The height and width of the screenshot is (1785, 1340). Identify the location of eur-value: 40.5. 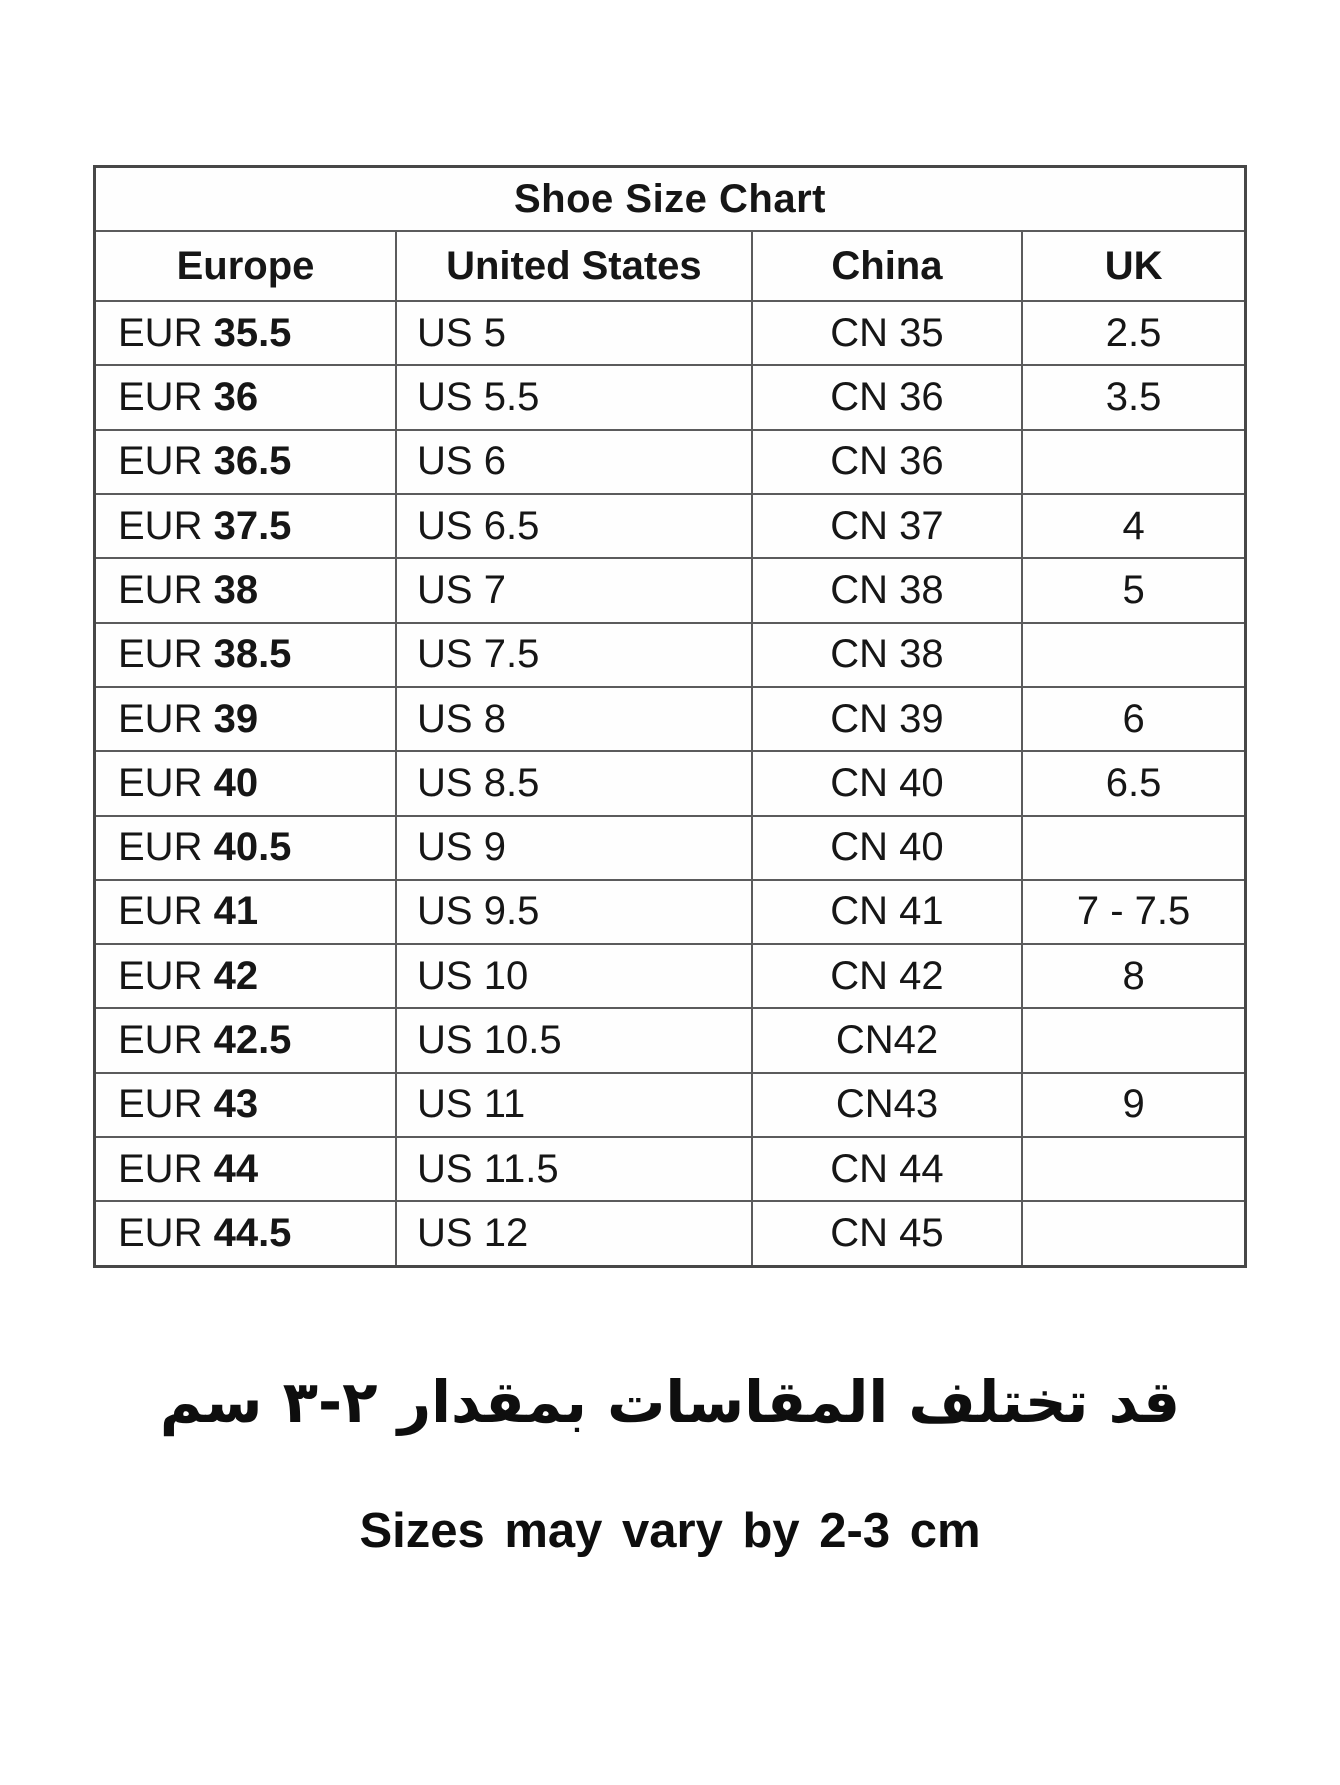
(252, 847).